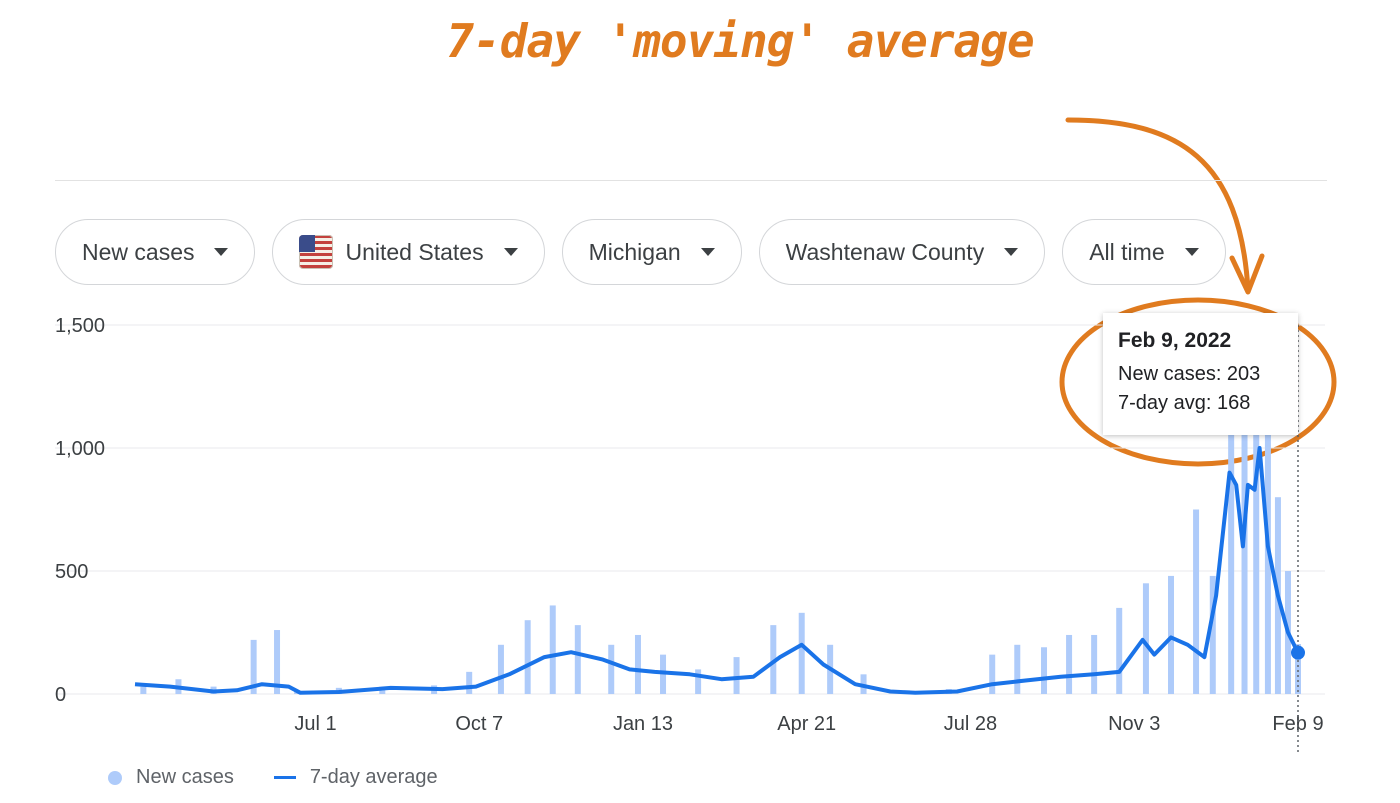  I want to click on legend-bars-swatch, so click(115, 777).